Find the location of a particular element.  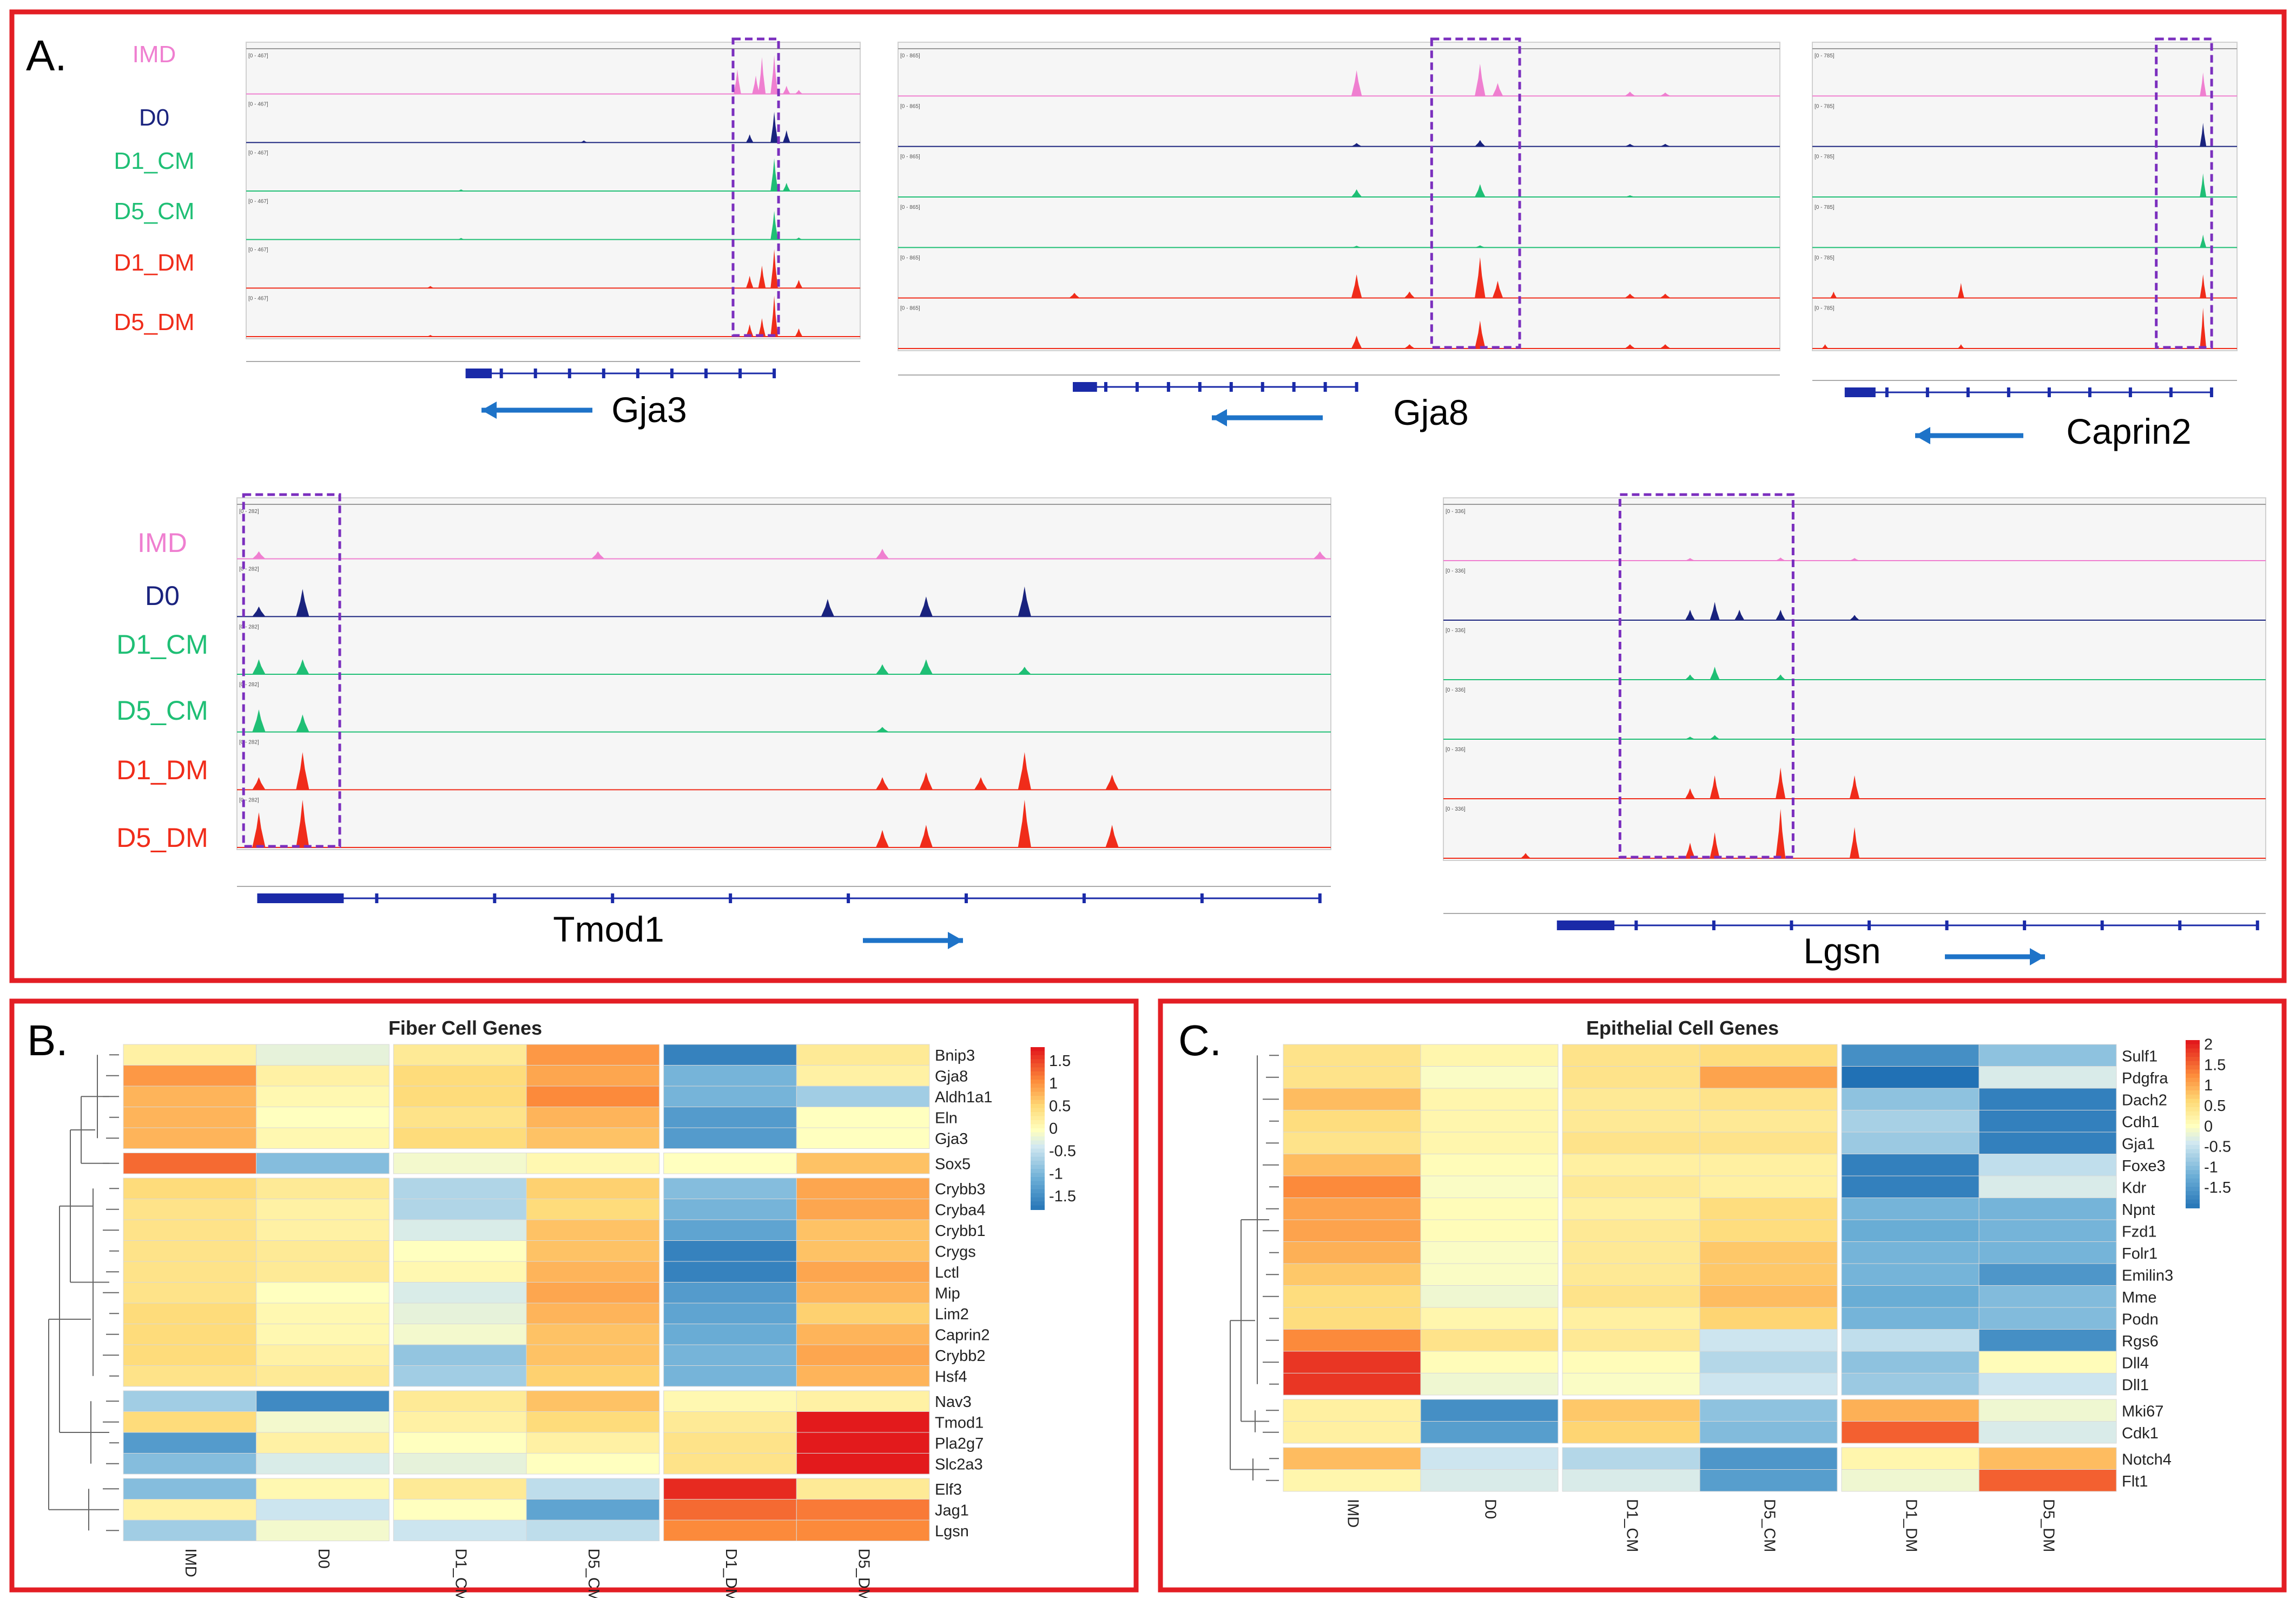

gene-label: Gja3 is located at coordinates (951, 1139).